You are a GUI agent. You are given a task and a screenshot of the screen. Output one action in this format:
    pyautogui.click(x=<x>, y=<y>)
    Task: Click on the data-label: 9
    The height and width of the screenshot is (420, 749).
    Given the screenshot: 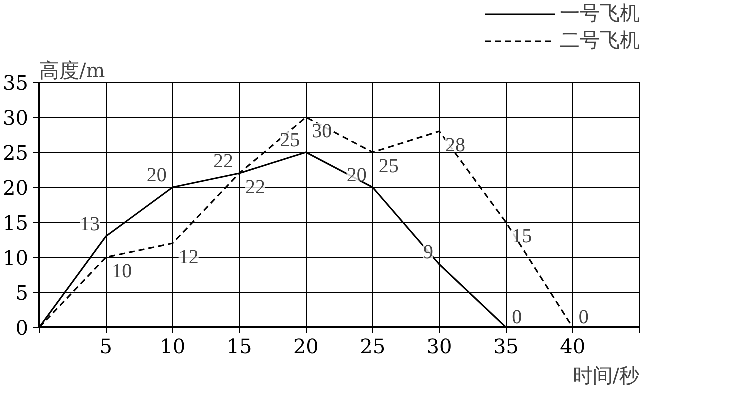 What is the action you would take?
    pyautogui.click(x=429, y=253)
    